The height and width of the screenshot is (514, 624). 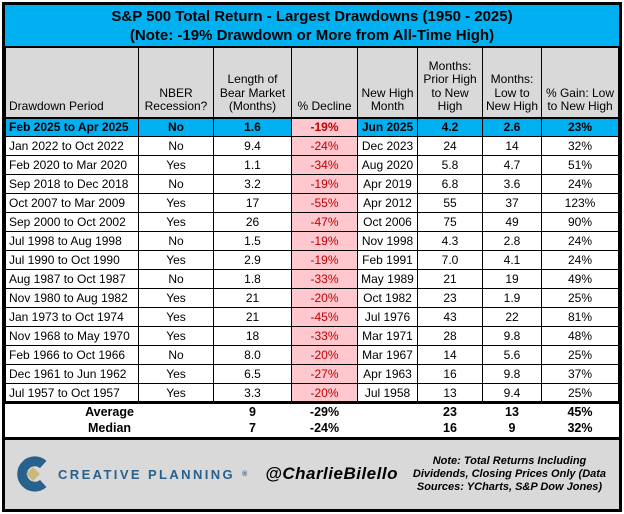 I want to click on cell-percent-decline: -33%, so click(x=324, y=336).